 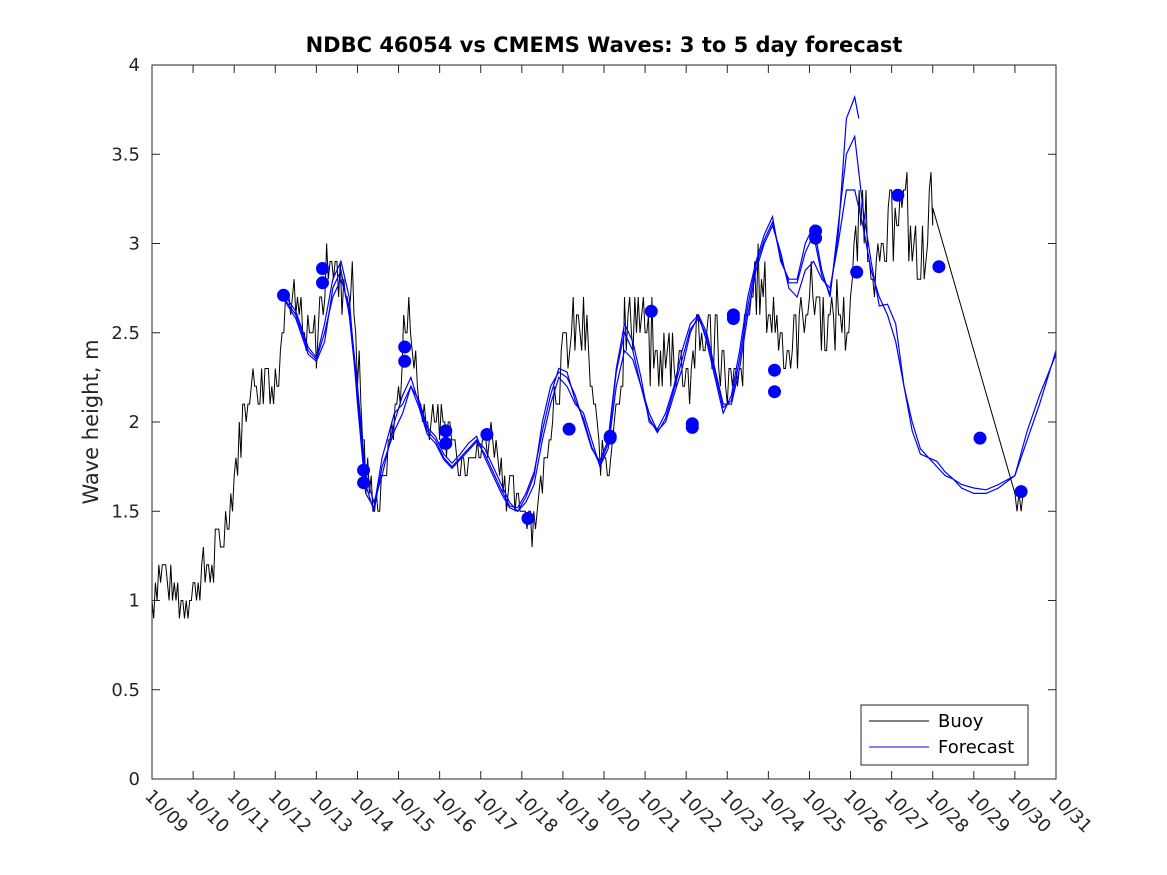 I want to click on x-tick-label: 10/10, so click(x=208, y=812).